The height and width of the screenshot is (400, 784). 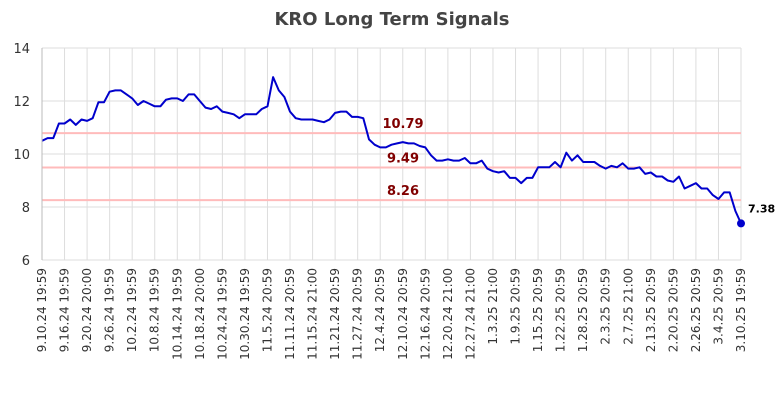 I want to click on x-tick-label: 3.10.25 19:59, so click(x=741, y=310).